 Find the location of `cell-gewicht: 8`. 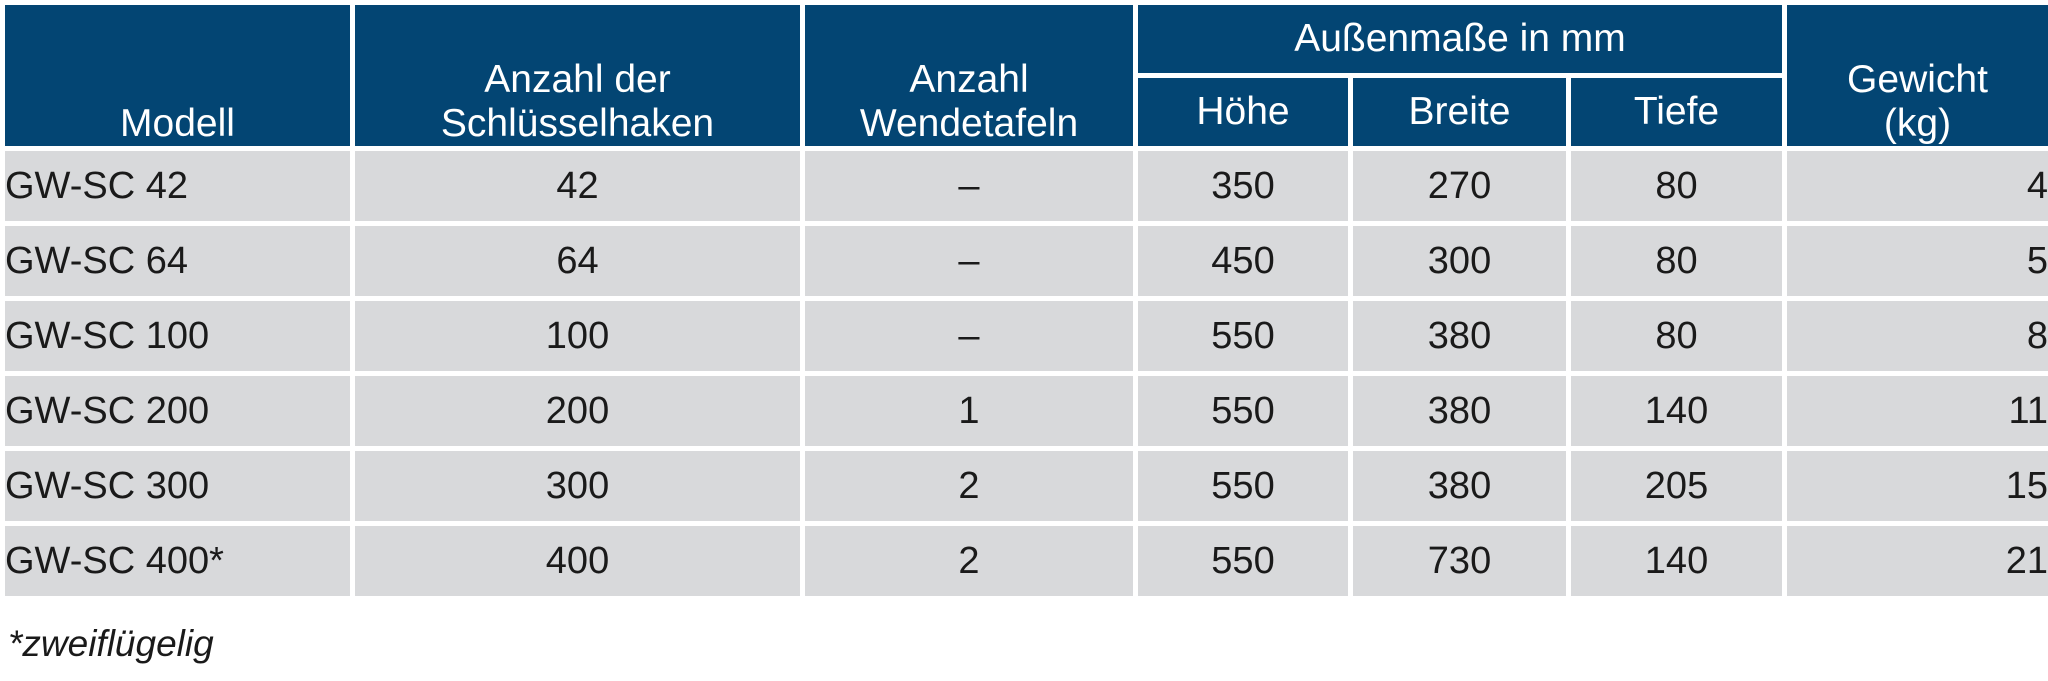

cell-gewicht: 8 is located at coordinates (1915, 336).